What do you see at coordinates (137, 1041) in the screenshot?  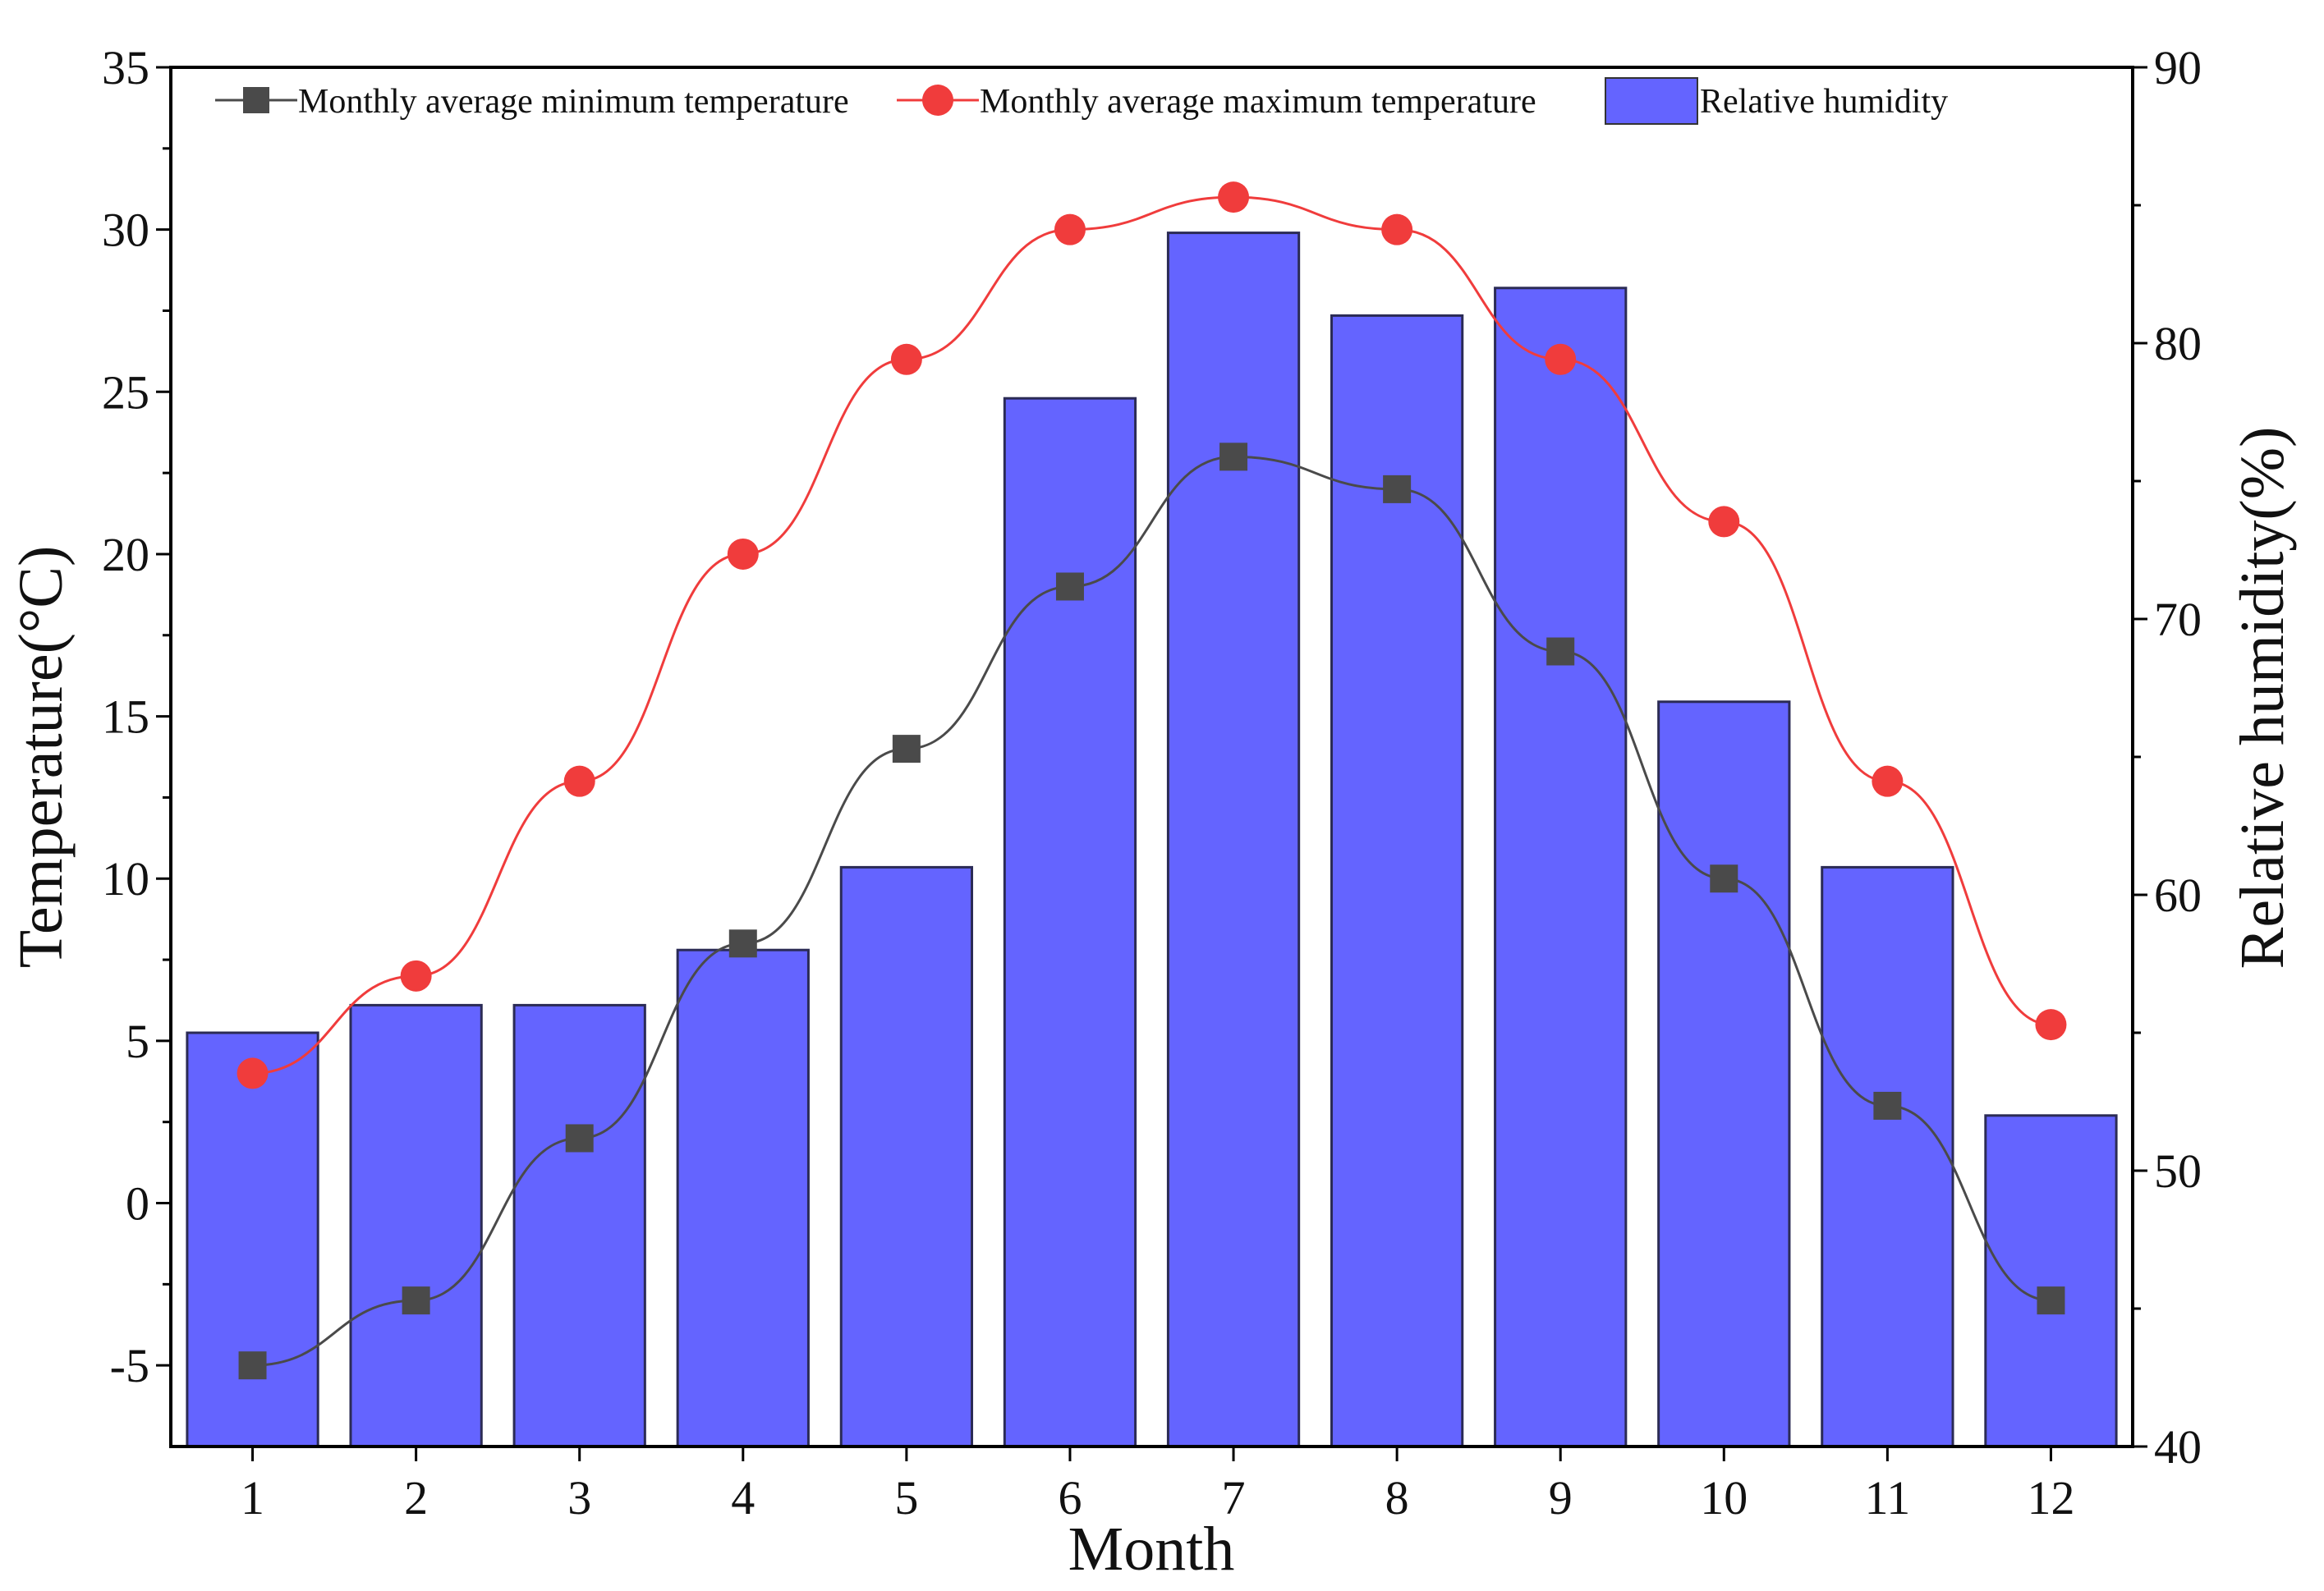 I see `y-tick-label: 5` at bounding box center [137, 1041].